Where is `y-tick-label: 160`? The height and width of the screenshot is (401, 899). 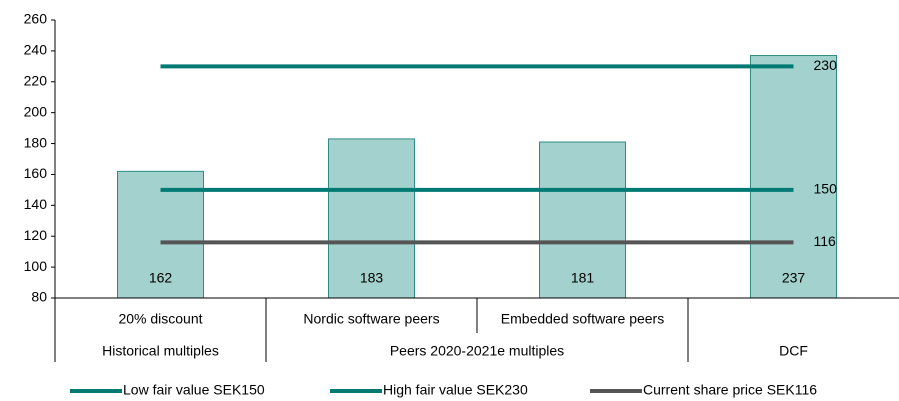 y-tick-label: 160 is located at coordinates (36, 173).